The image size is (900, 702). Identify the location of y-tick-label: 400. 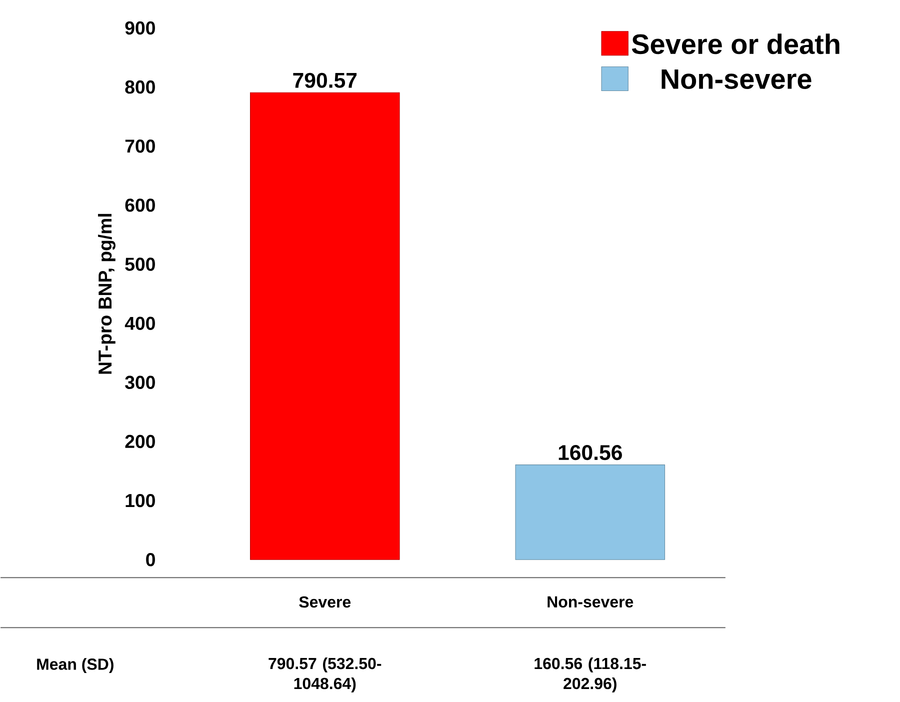
(139, 323).